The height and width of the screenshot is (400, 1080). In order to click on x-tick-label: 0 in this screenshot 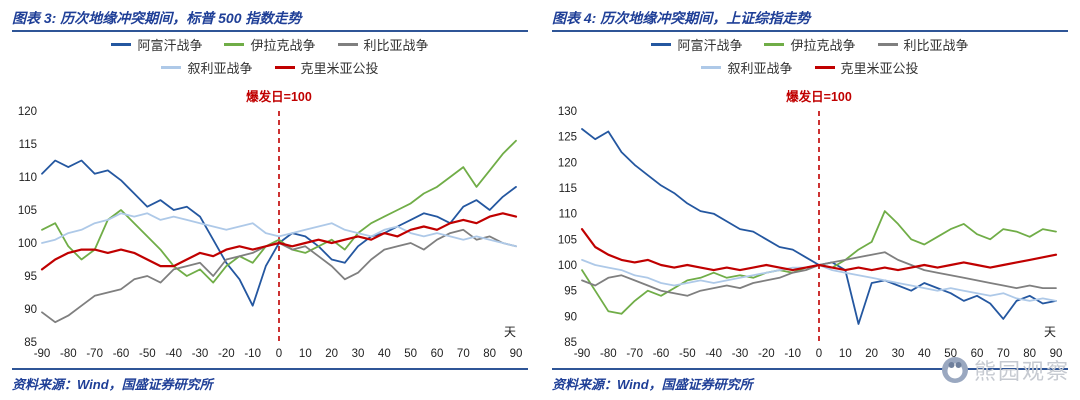, I will do `click(819, 354)`.